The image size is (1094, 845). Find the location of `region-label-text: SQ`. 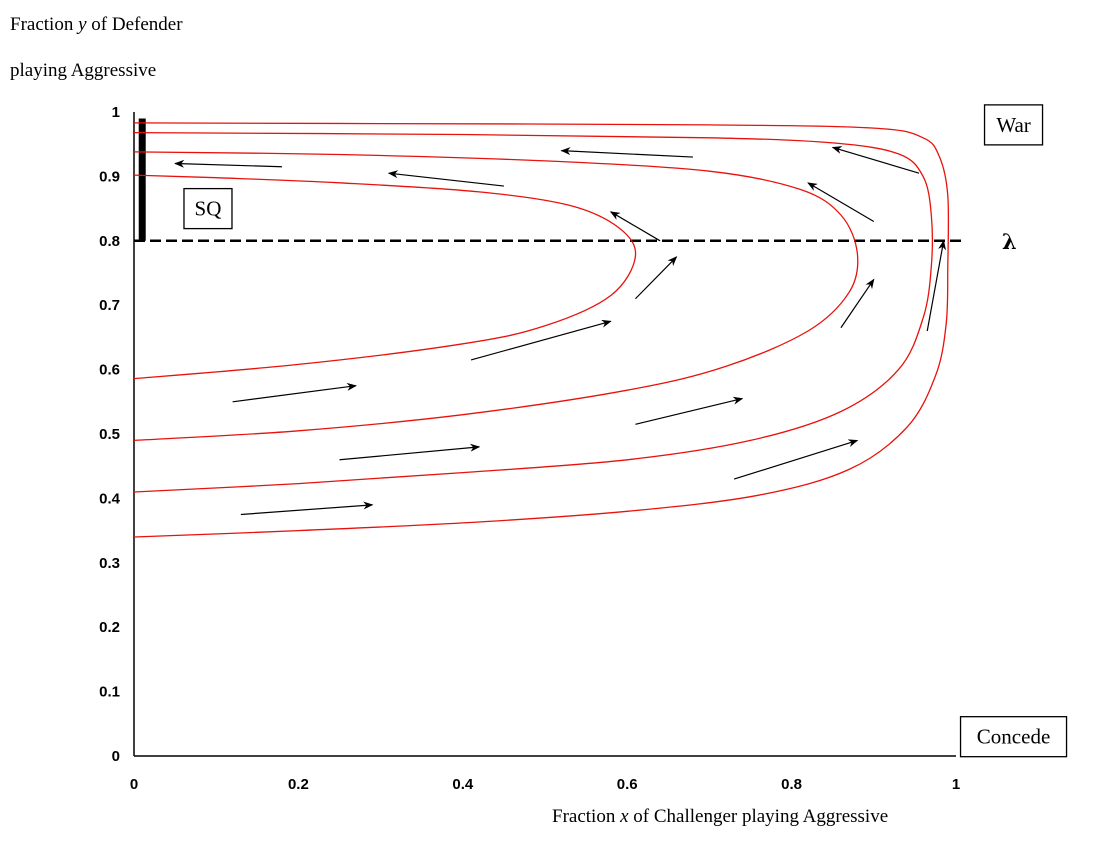

region-label-text: SQ is located at coordinates (208, 209).